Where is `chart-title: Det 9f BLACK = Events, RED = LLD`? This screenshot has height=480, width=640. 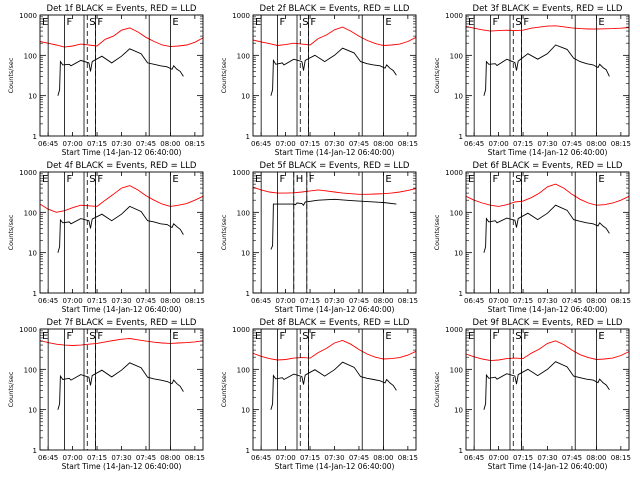
chart-title: Det 9f BLACK = Events, RED = LLD is located at coordinates (548, 323).